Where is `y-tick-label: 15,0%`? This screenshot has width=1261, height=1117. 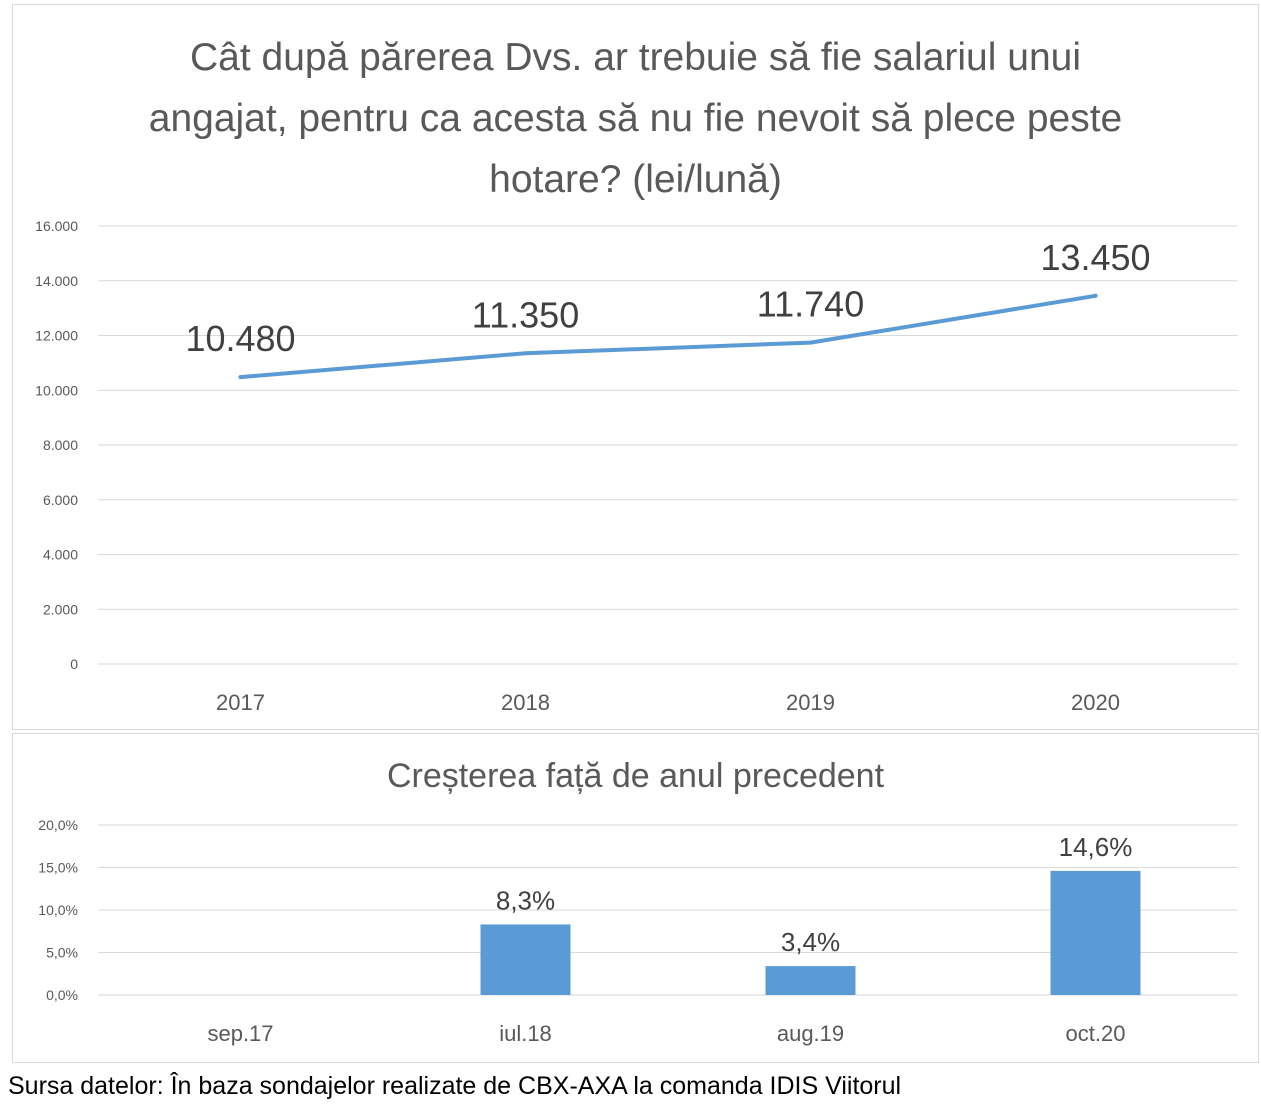 y-tick-label: 15,0% is located at coordinates (58, 868).